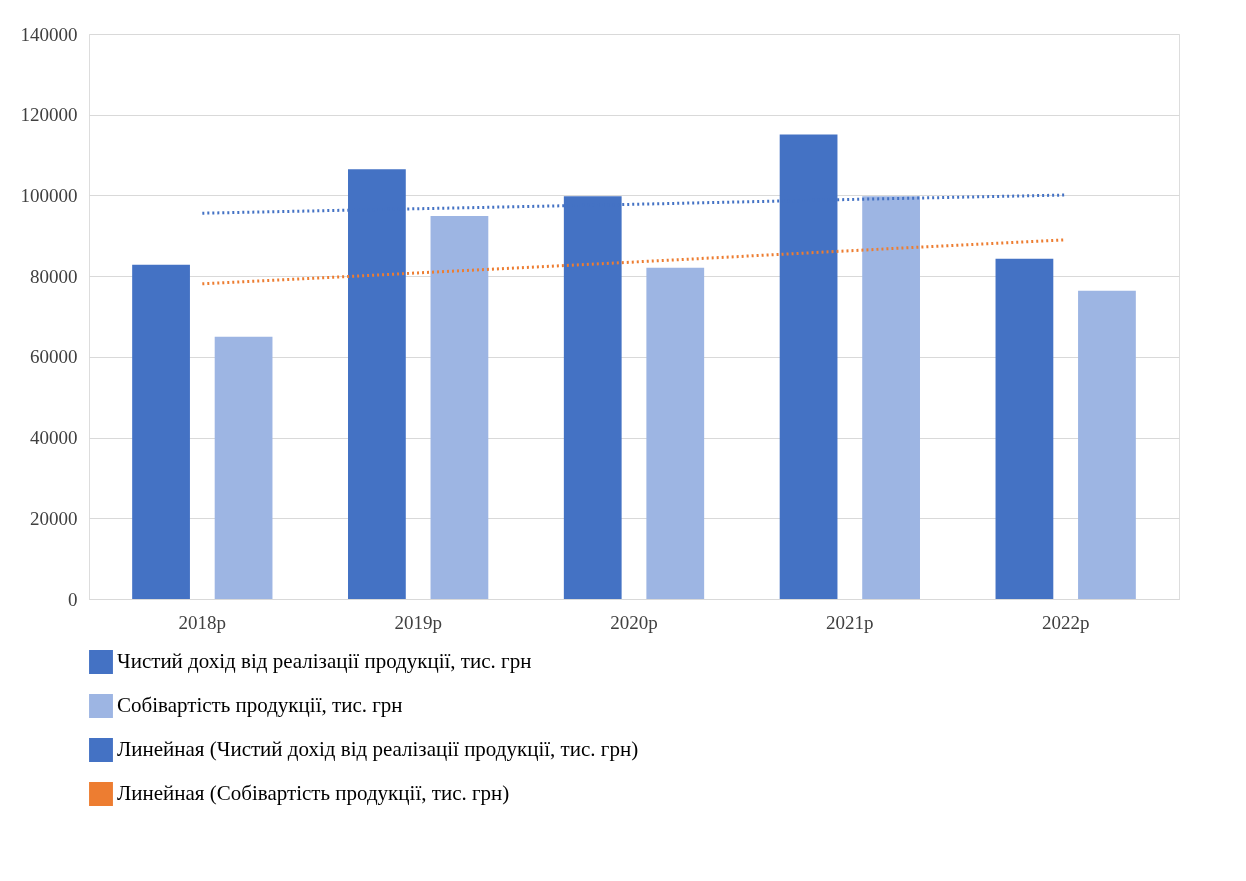 This screenshot has height=881, width=1246. Describe the element at coordinates (49, 115) in the screenshot. I see `y-tick-label: 120000` at that location.